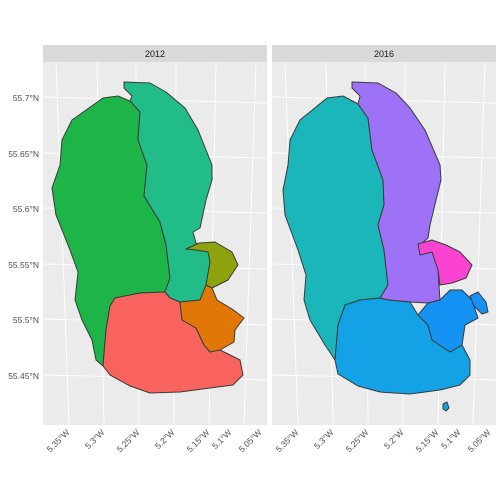  I want to click on y-tick-label: 55.55°N, so click(23, 265).